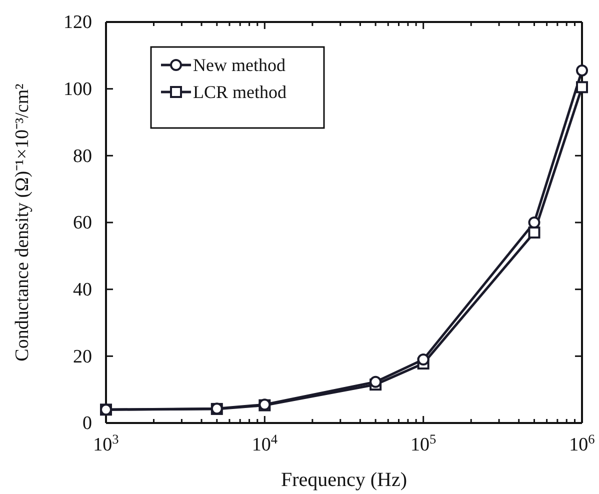 This screenshot has width=599, height=494. I want to click on y-tick-label: 40, so click(82, 289).